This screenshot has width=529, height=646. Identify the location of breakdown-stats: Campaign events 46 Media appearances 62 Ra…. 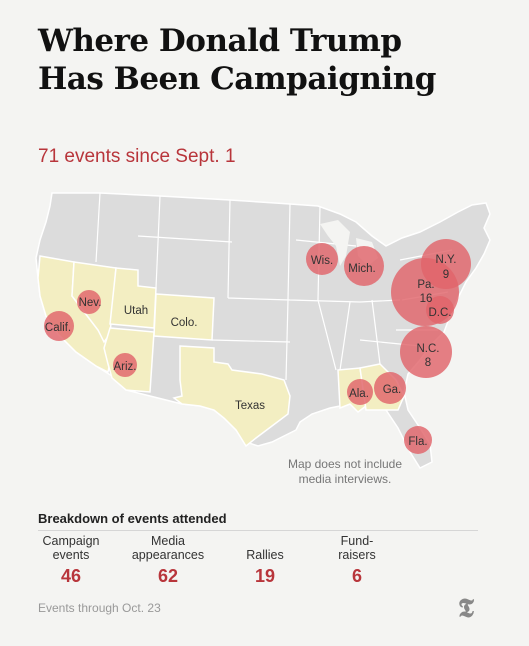
(264, 564).